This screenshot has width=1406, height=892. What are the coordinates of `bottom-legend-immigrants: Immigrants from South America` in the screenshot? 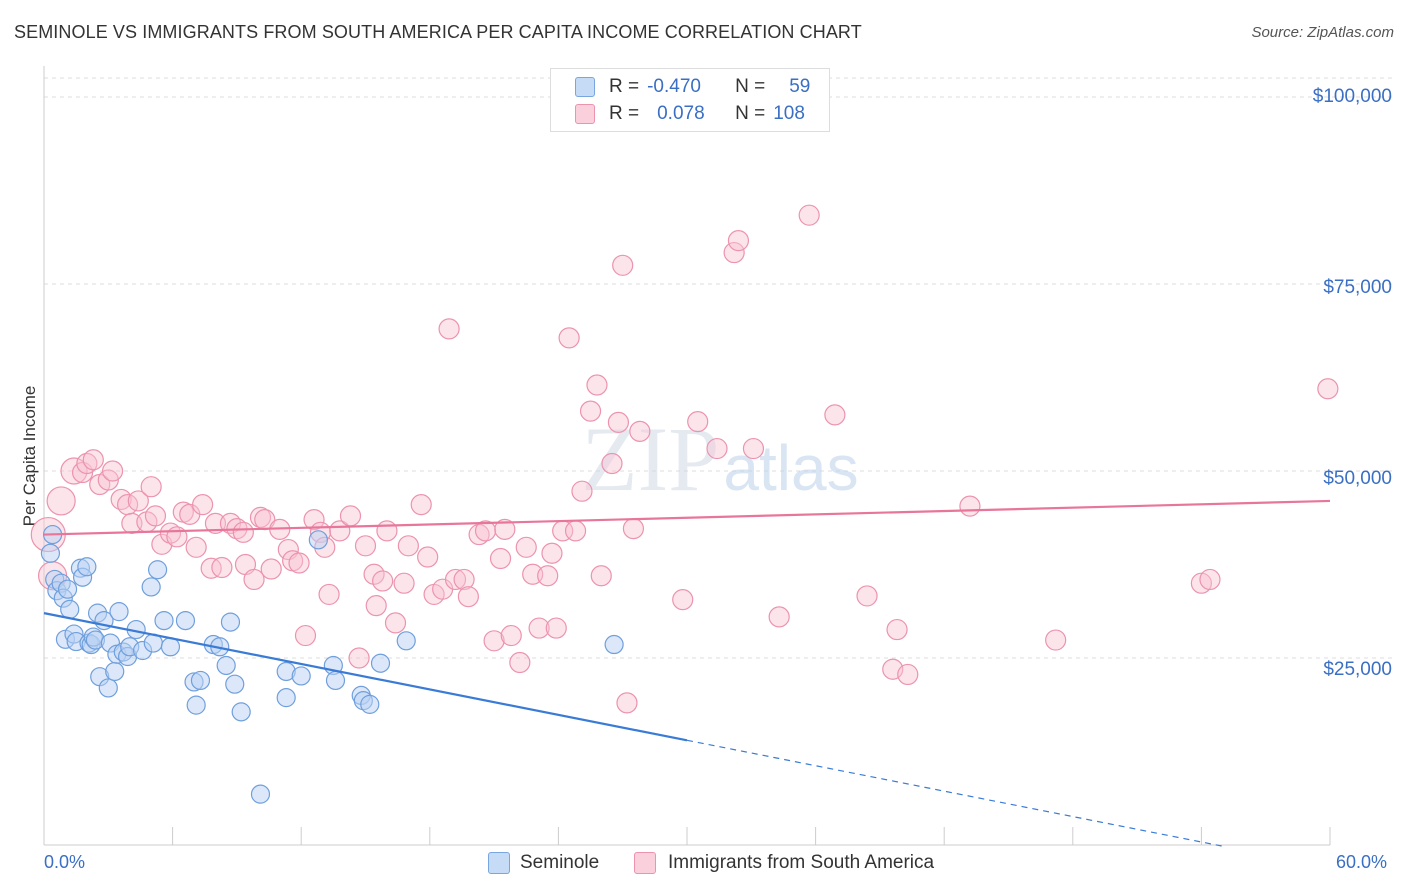 It's located at (784, 863).